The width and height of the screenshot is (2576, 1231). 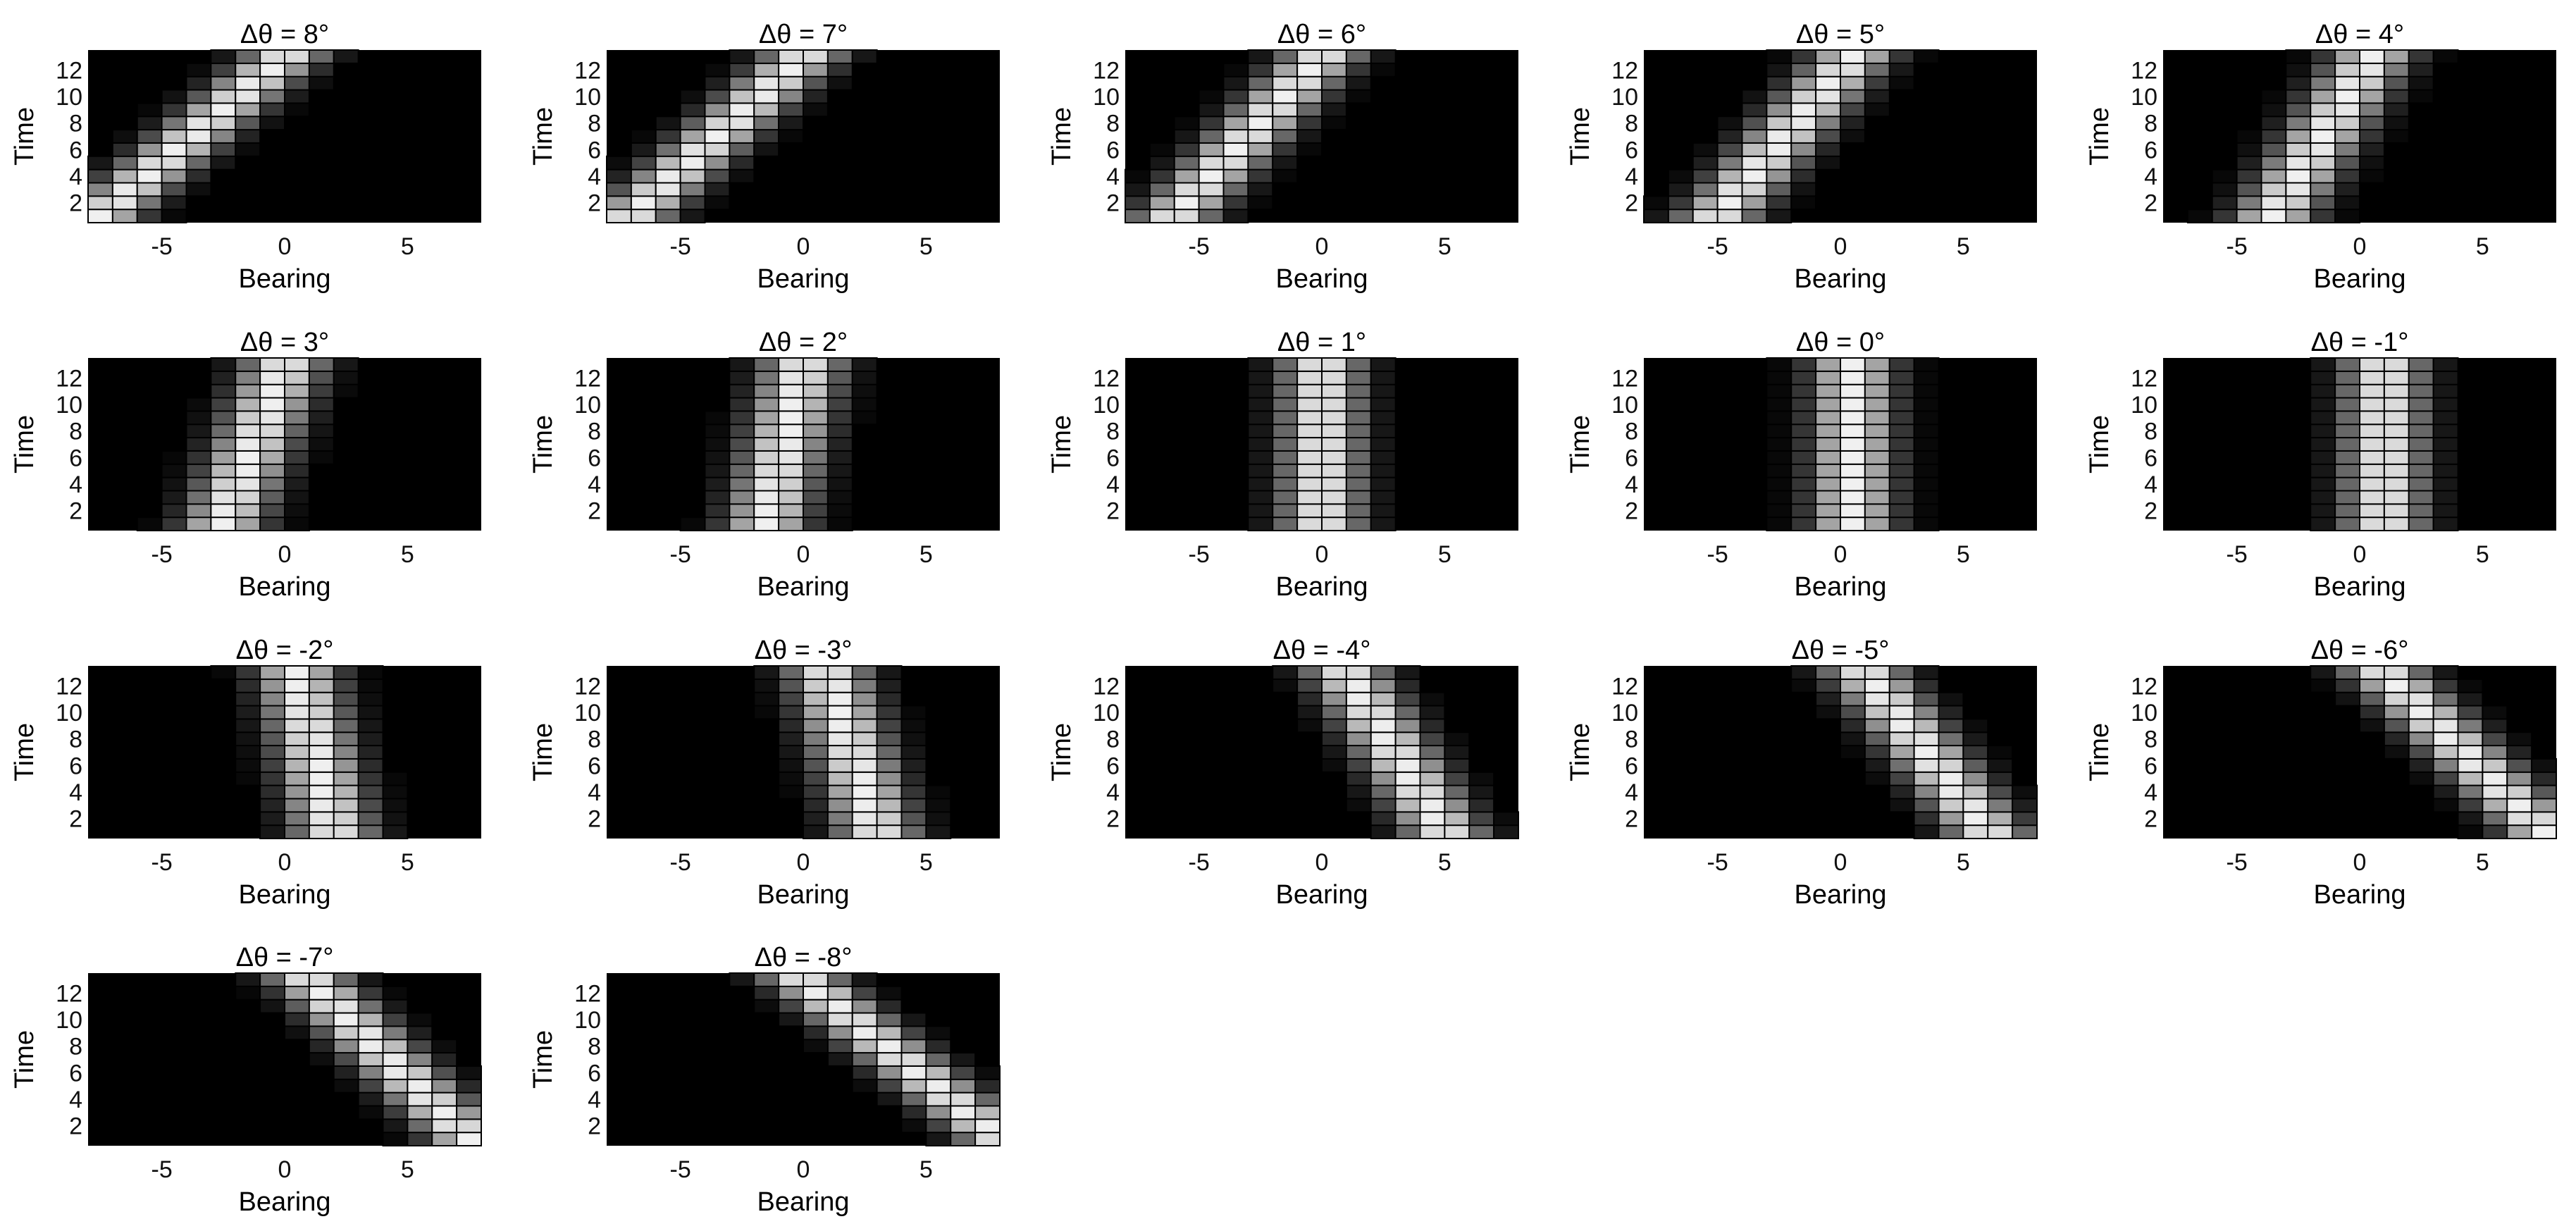 What do you see at coordinates (2360, 342) in the screenshot?
I see `panel-title: Δθ = -1°` at bounding box center [2360, 342].